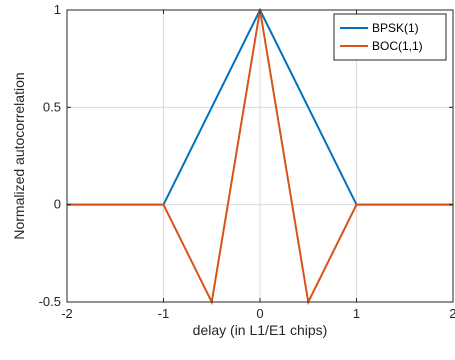  What do you see at coordinates (19, 155) in the screenshot?
I see `y-axis-label: Normalized autocorrelation` at bounding box center [19, 155].